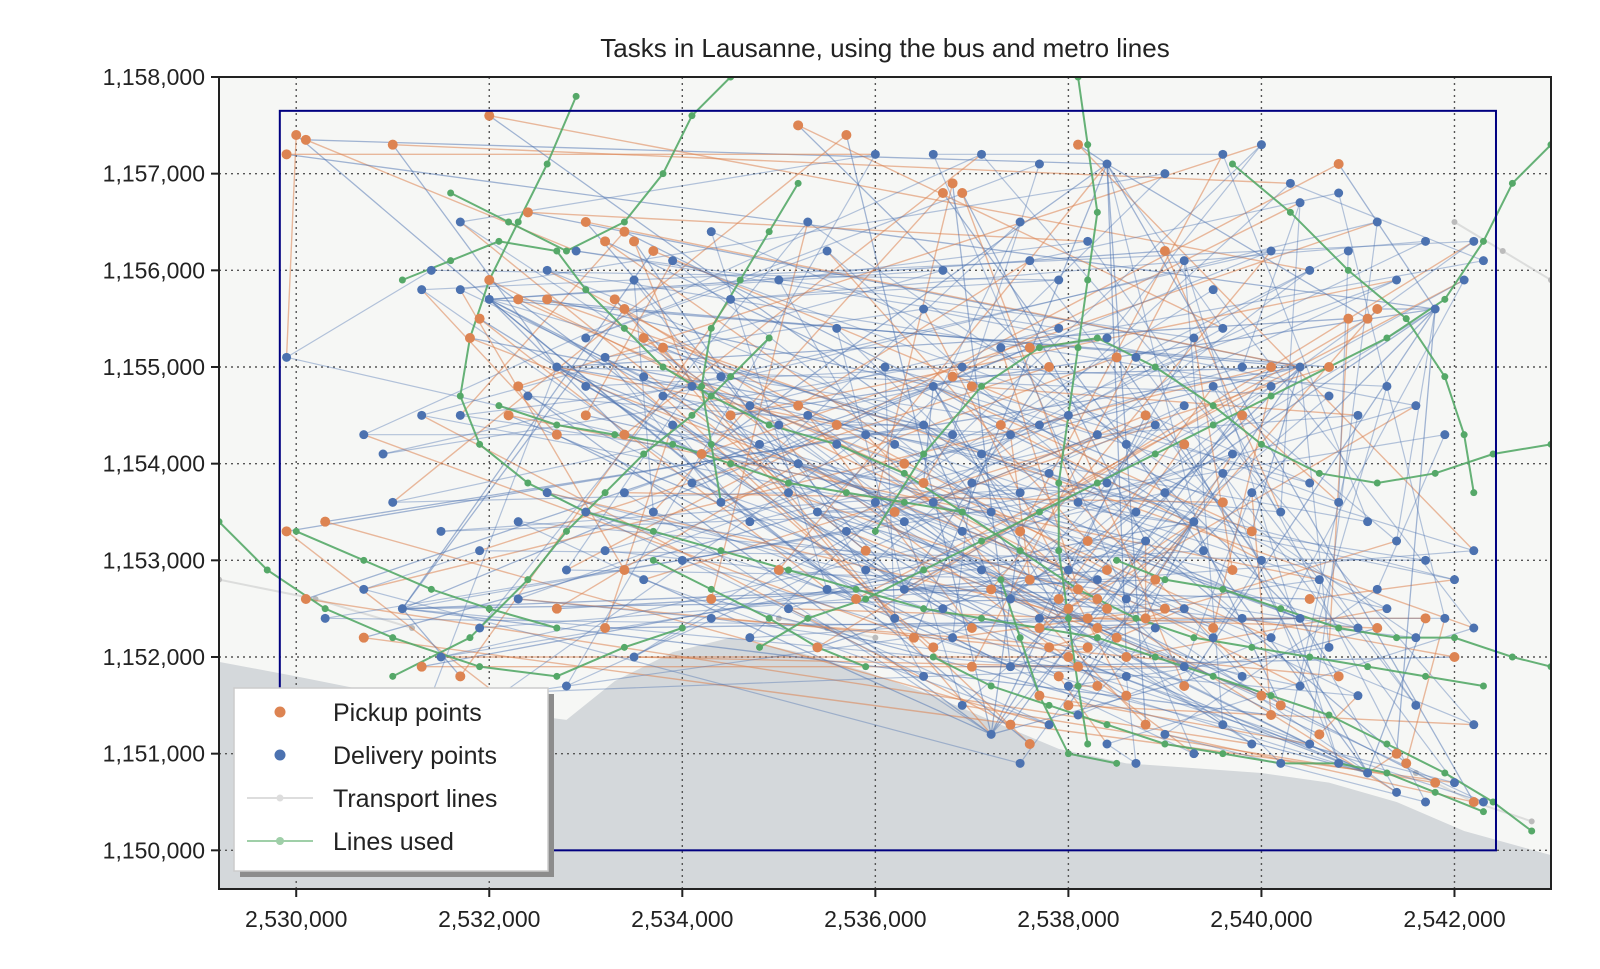 The image size is (1600, 969). Describe the element at coordinates (1068, 919) in the screenshot. I see `x-tick-label: 2,538,000` at that location.